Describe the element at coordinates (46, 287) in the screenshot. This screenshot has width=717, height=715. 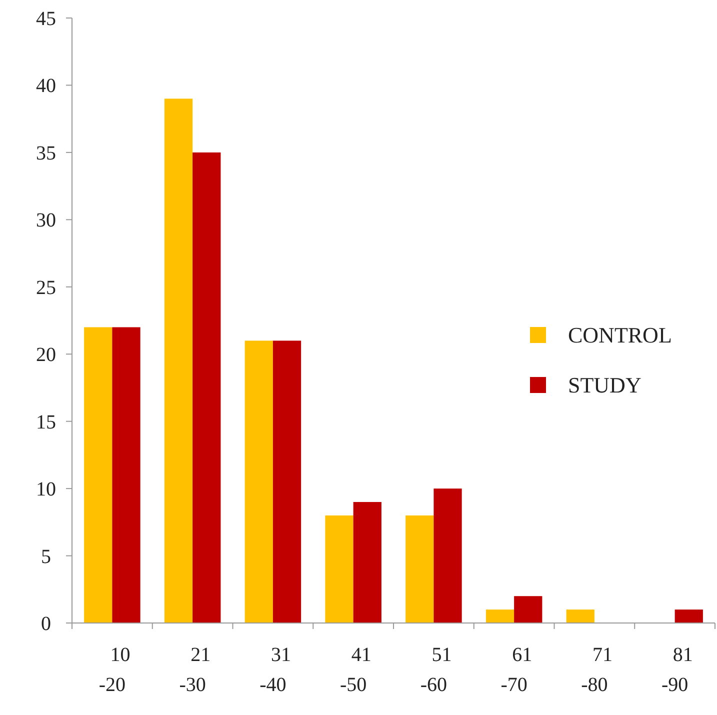
I see `y-tick-label: 25` at that location.